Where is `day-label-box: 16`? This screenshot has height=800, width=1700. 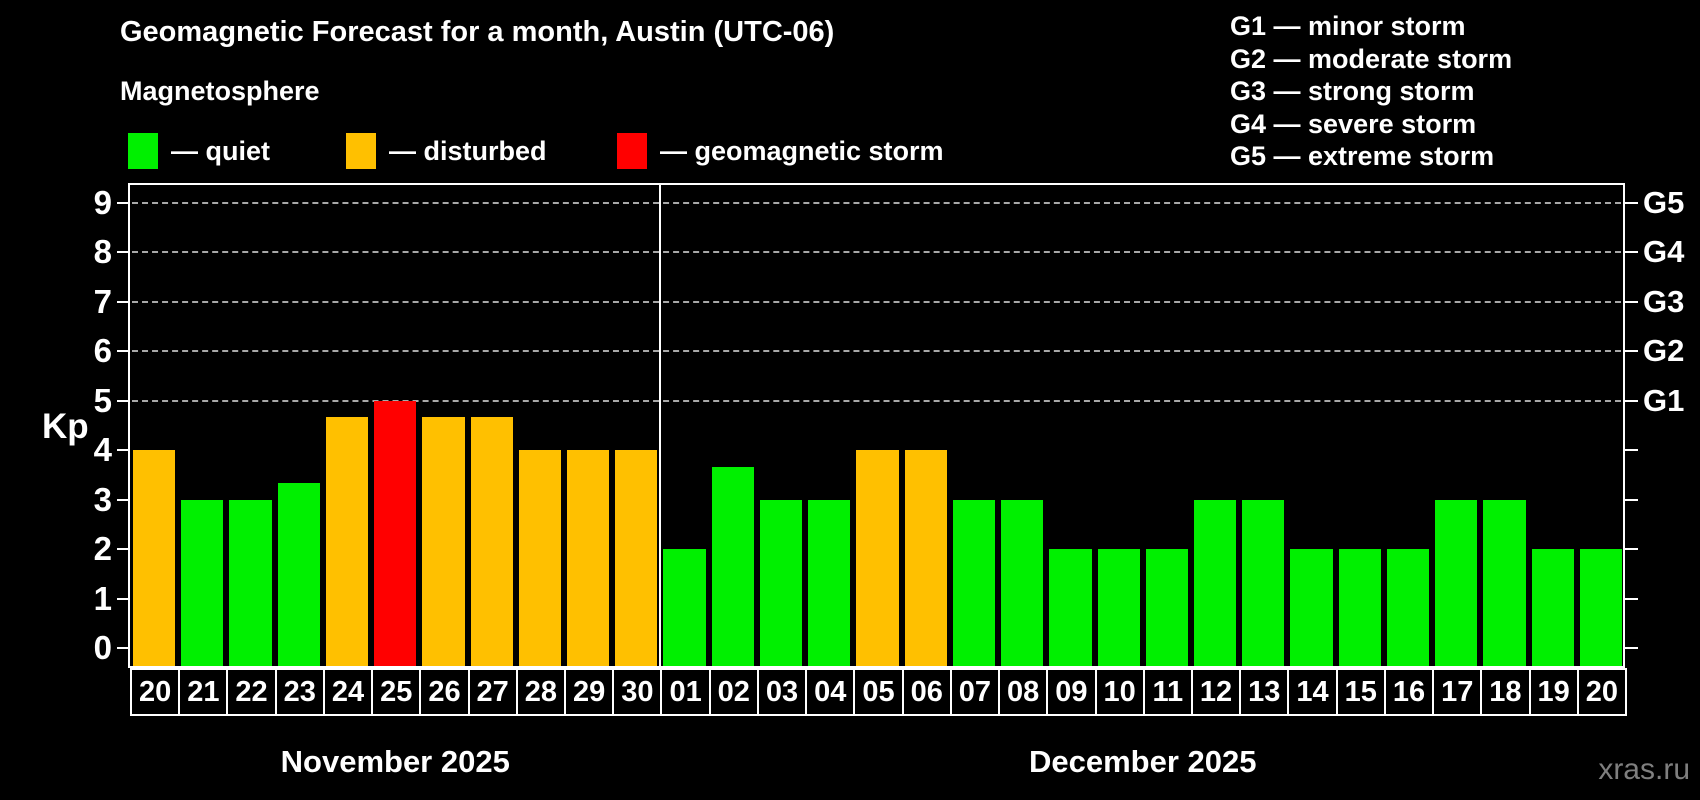 day-label-box: 16 is located at coordinates (1409, 692).